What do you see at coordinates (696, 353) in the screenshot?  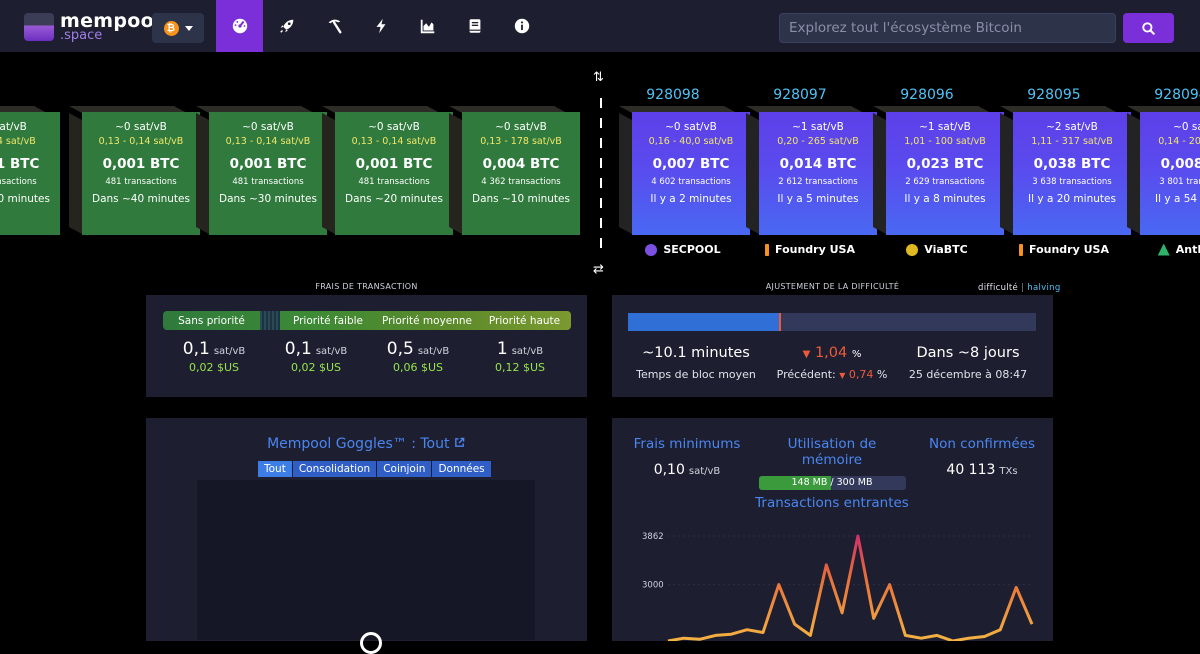 I see `avg-block-time-value: ~10.1 minutes` at bounding box center [696, 353].